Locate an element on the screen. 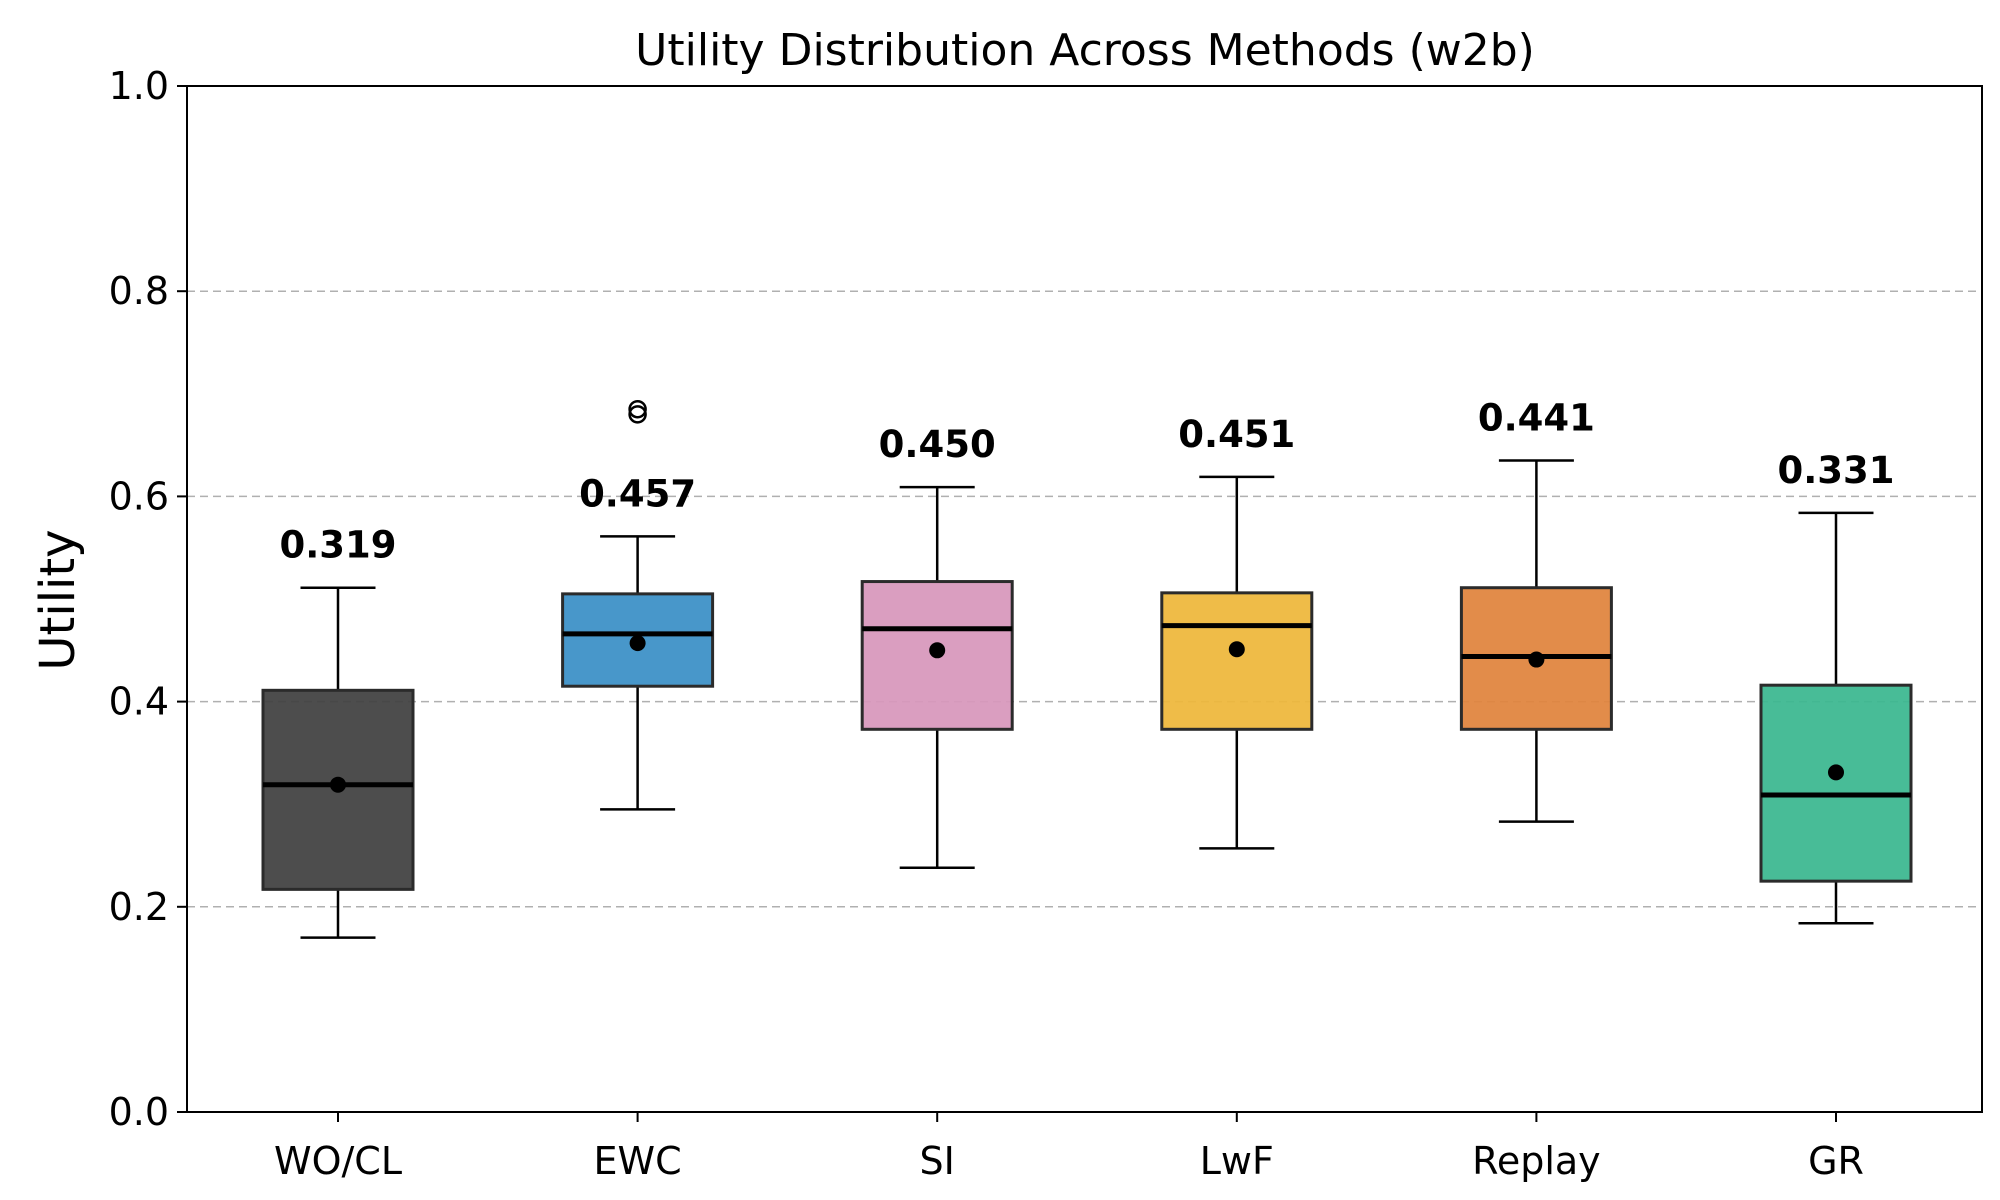  mean-value-label: 0.457 is located at coordinates (637, 493).